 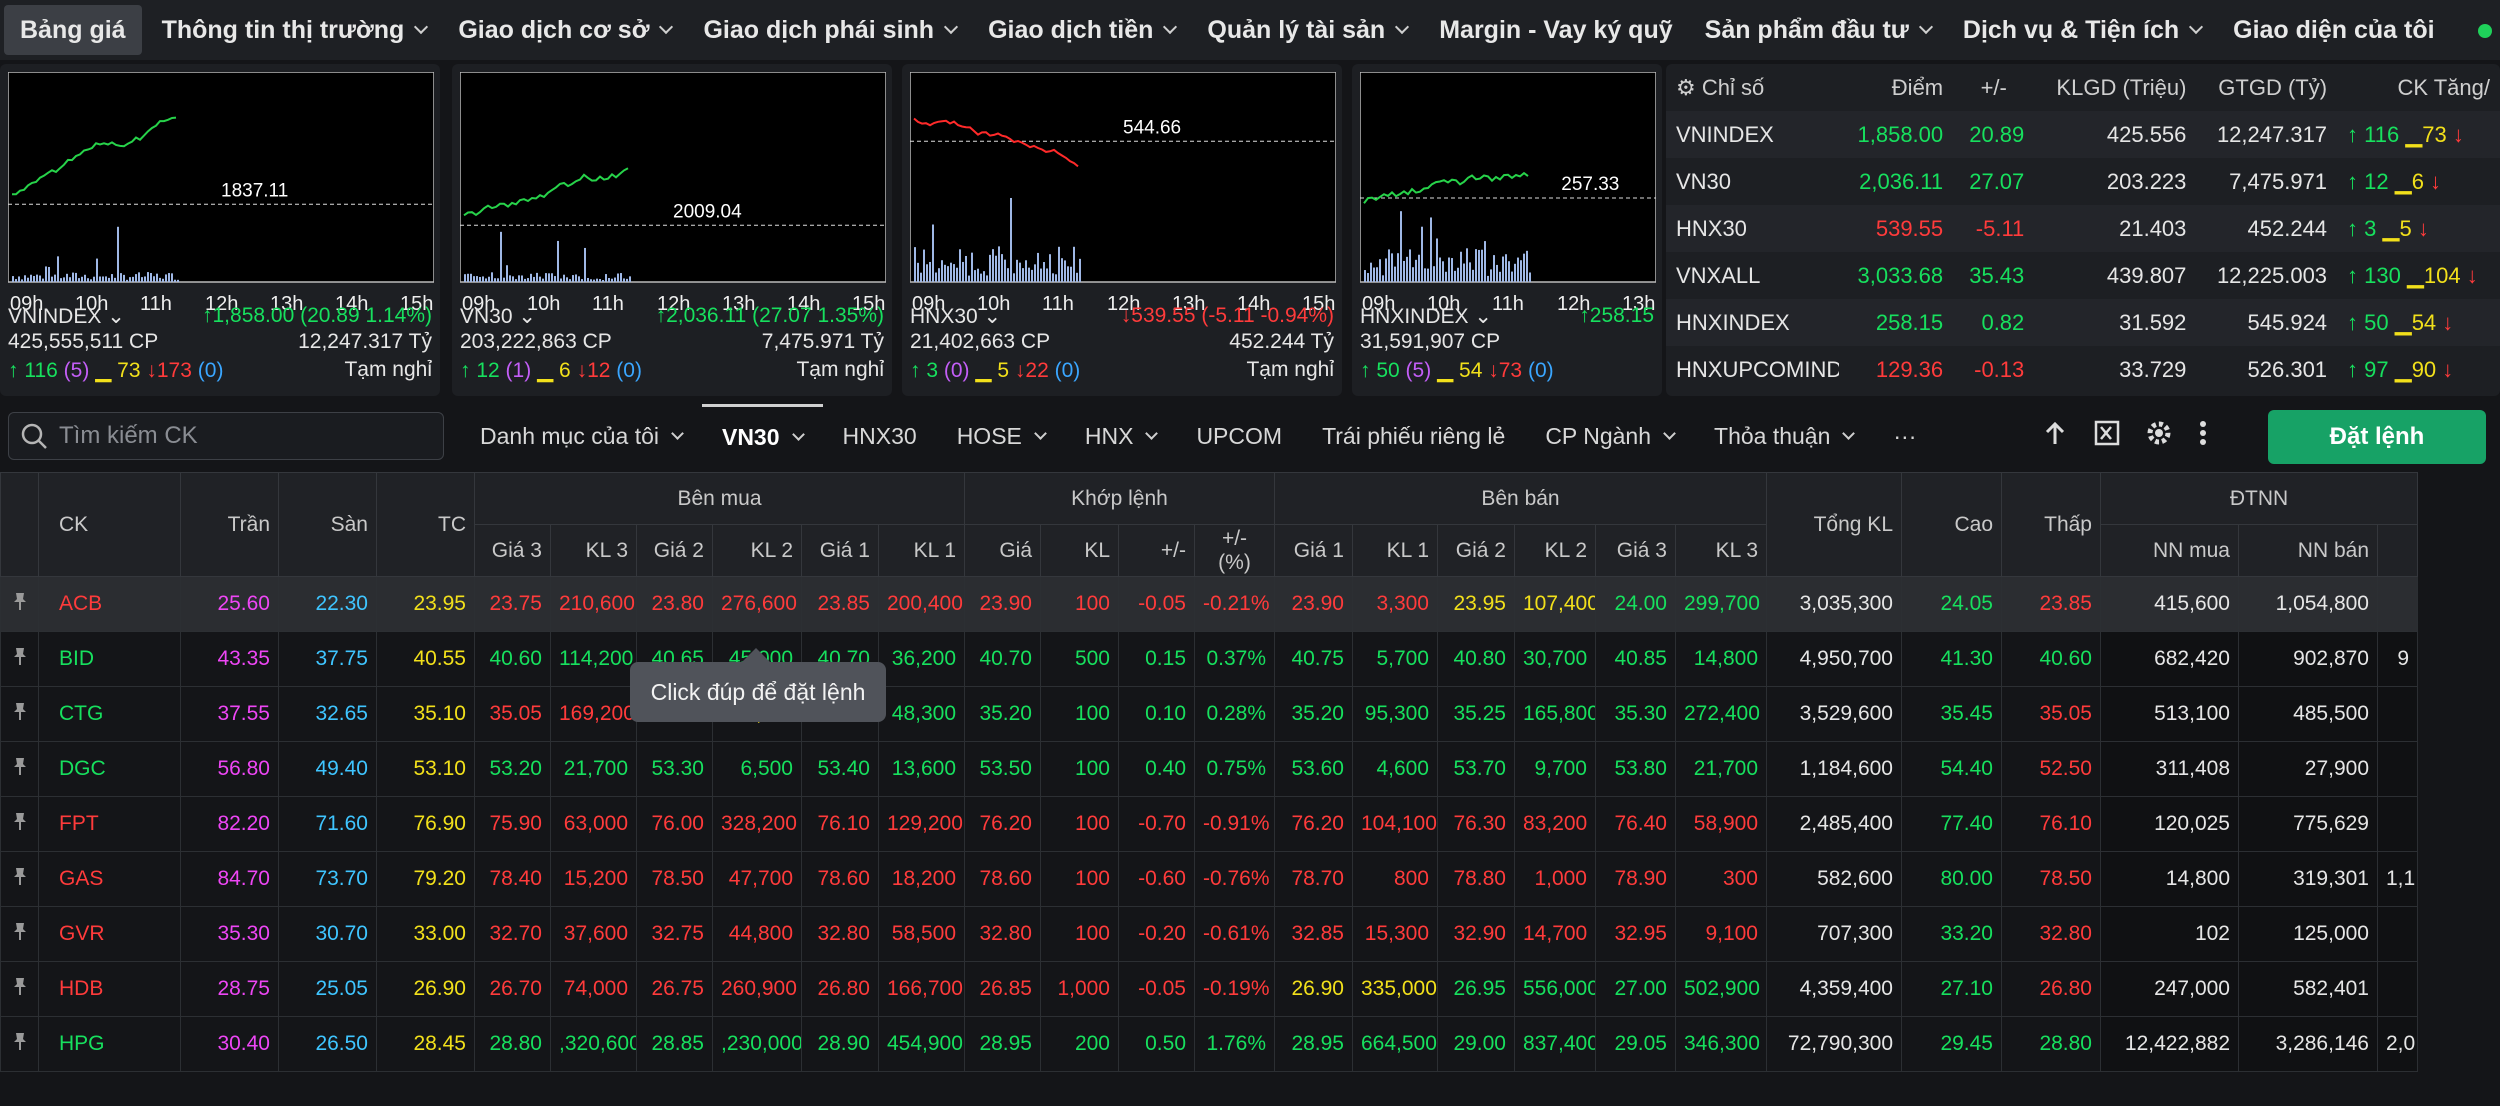 I want to click on index-col-1: Điểm, so click(x=1896, y=87).